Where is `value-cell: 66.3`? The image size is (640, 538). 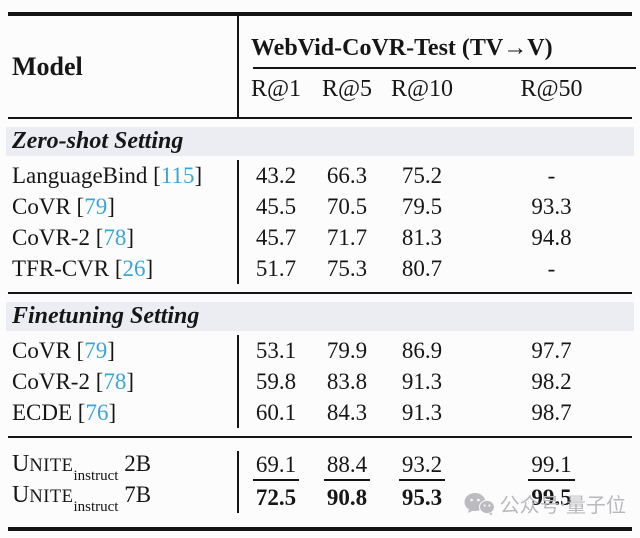
value-cell: 66.3 is located at coordinates (347, 175).